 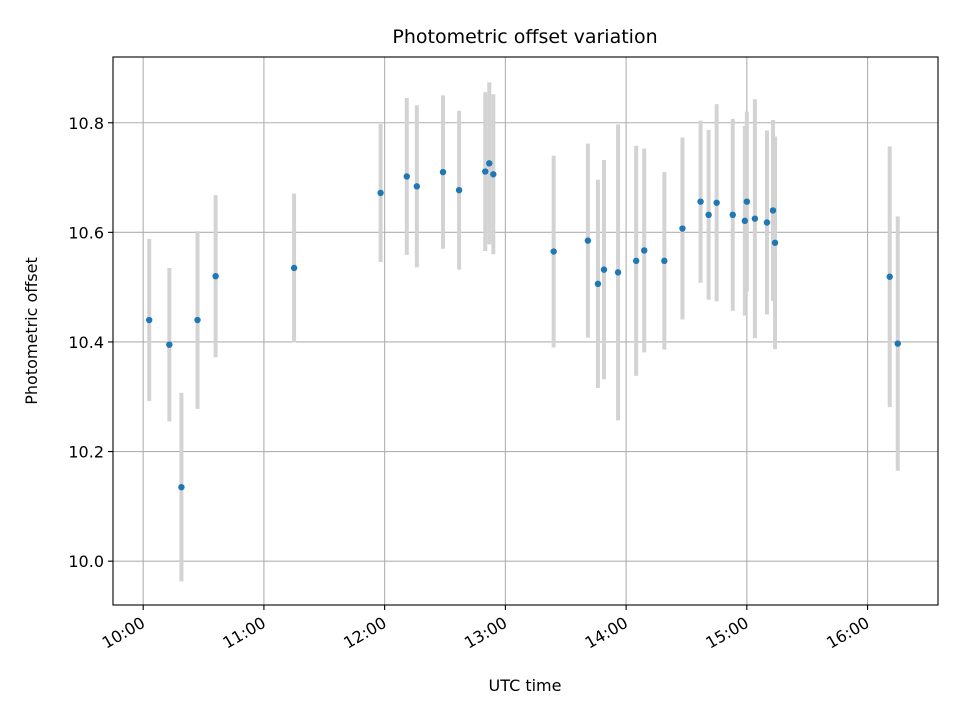 I want to click on y-tick-label: 10.2, so click(x=86, y=452).